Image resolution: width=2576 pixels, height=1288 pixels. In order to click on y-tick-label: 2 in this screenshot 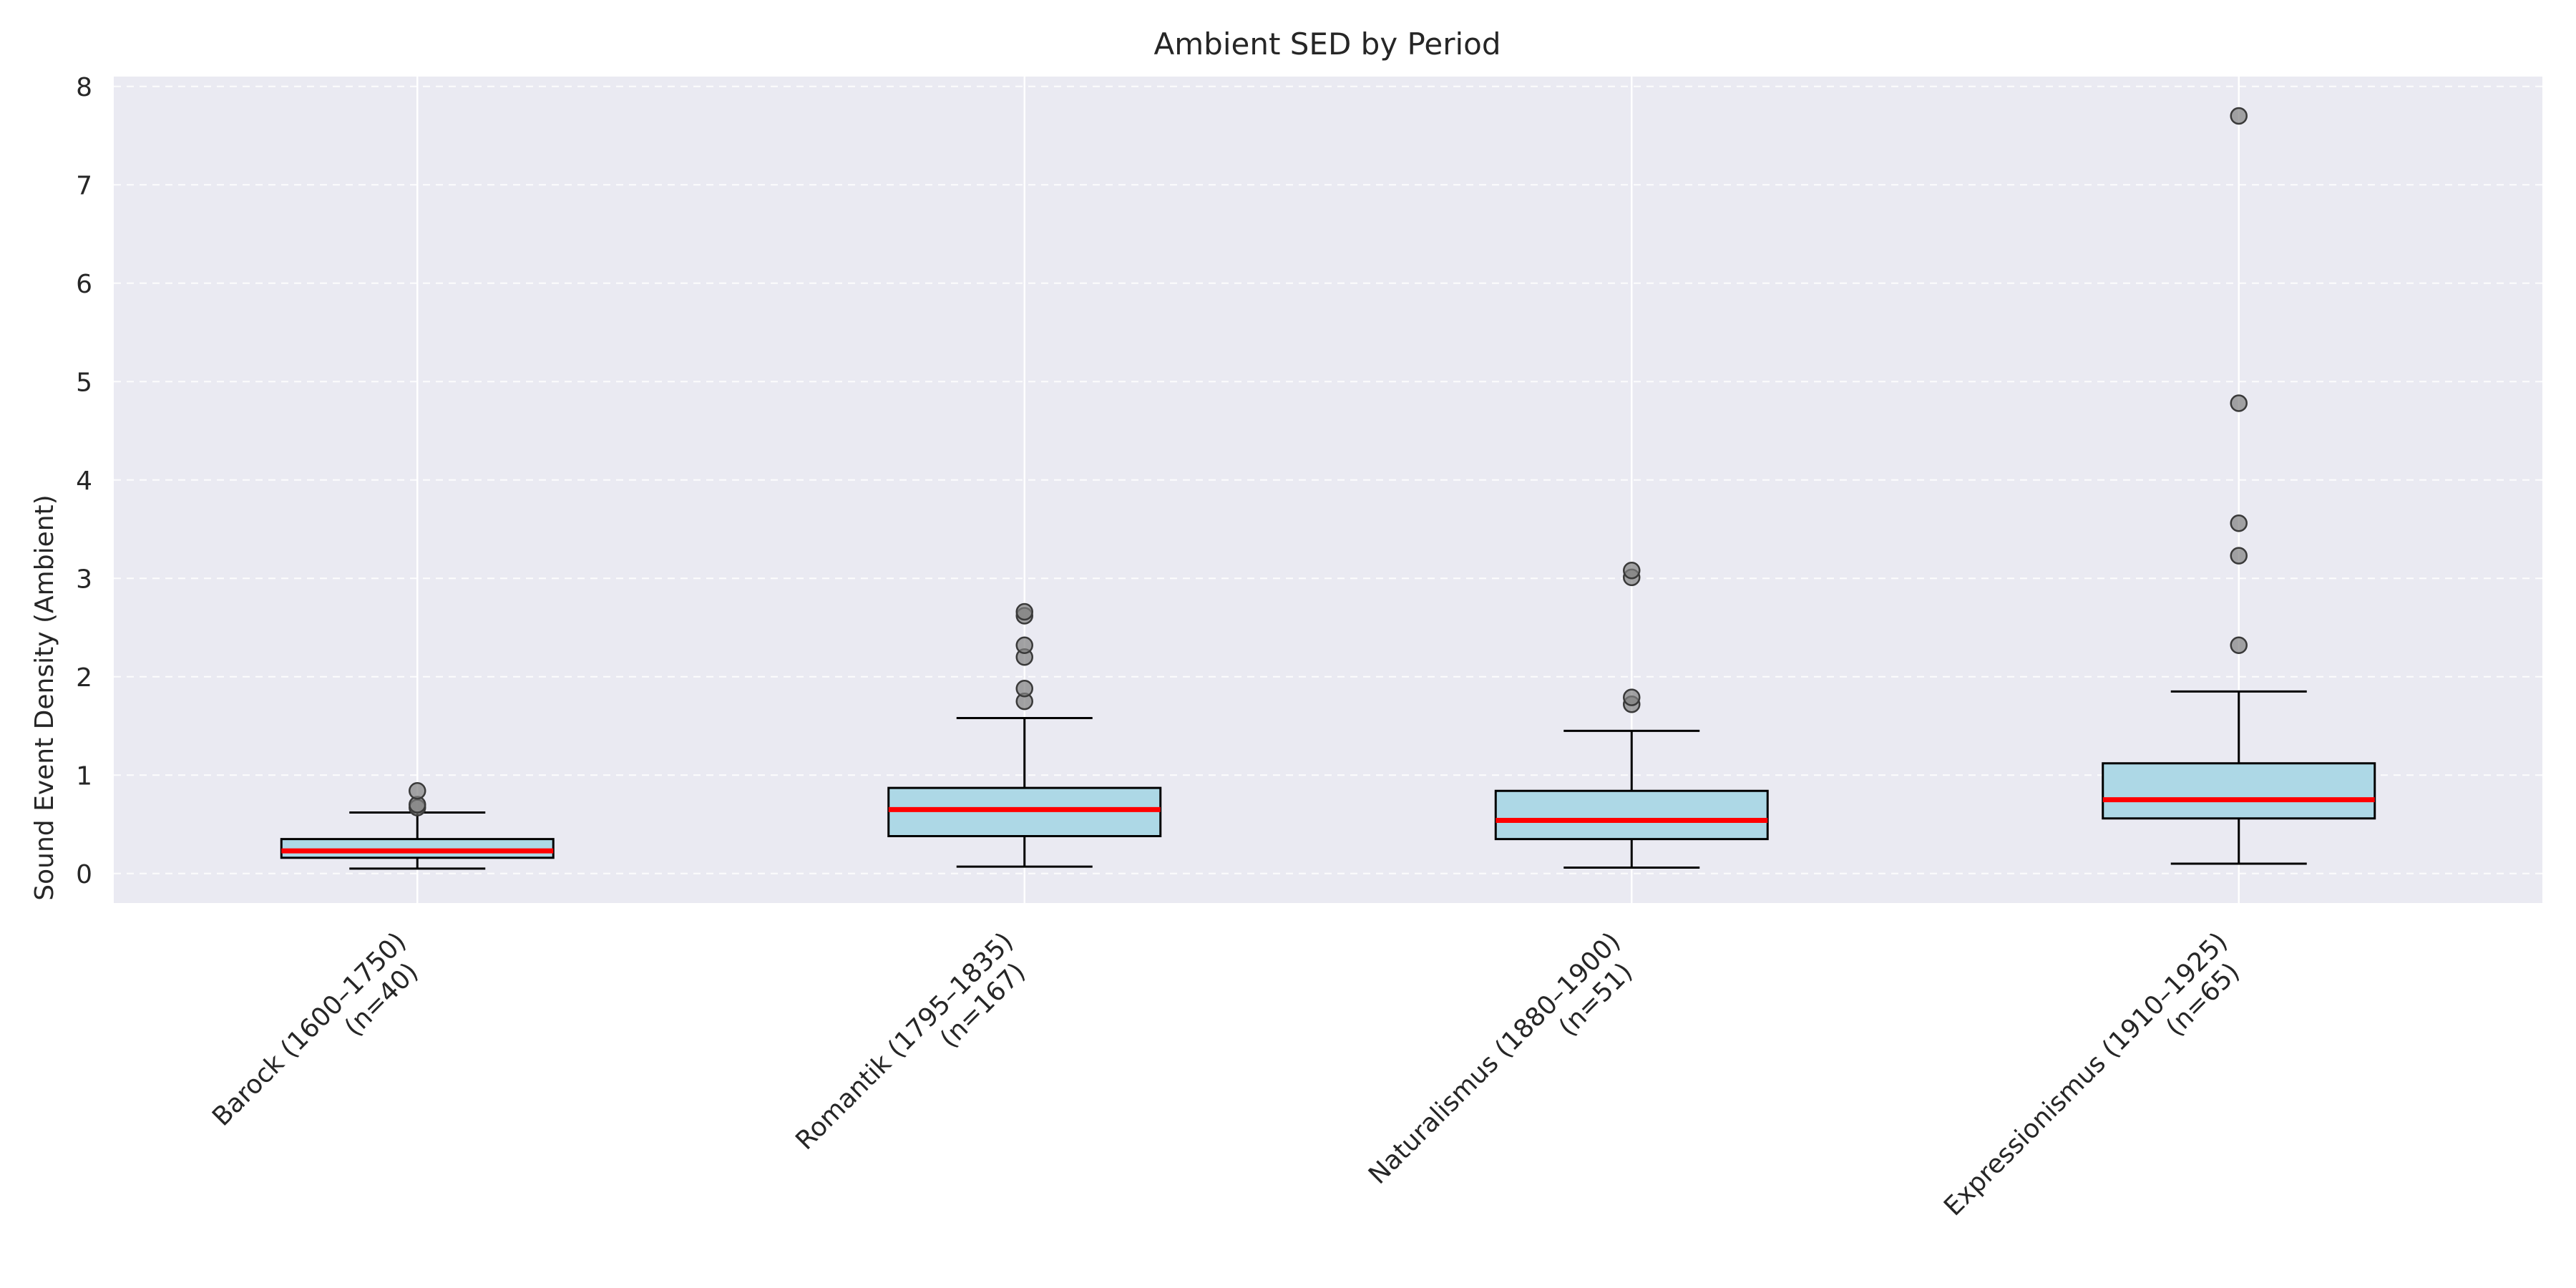, I will do `click(84, 678)`.